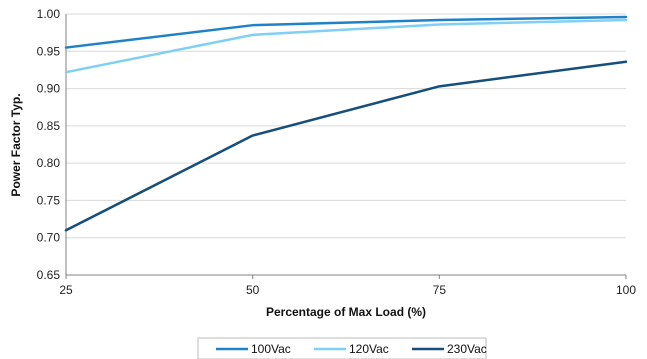  What do you see at coordinates (16, 144) in the screenshot?
I see `y-axis-title: Power Factor Typ.` at bounding box center [16, 144].